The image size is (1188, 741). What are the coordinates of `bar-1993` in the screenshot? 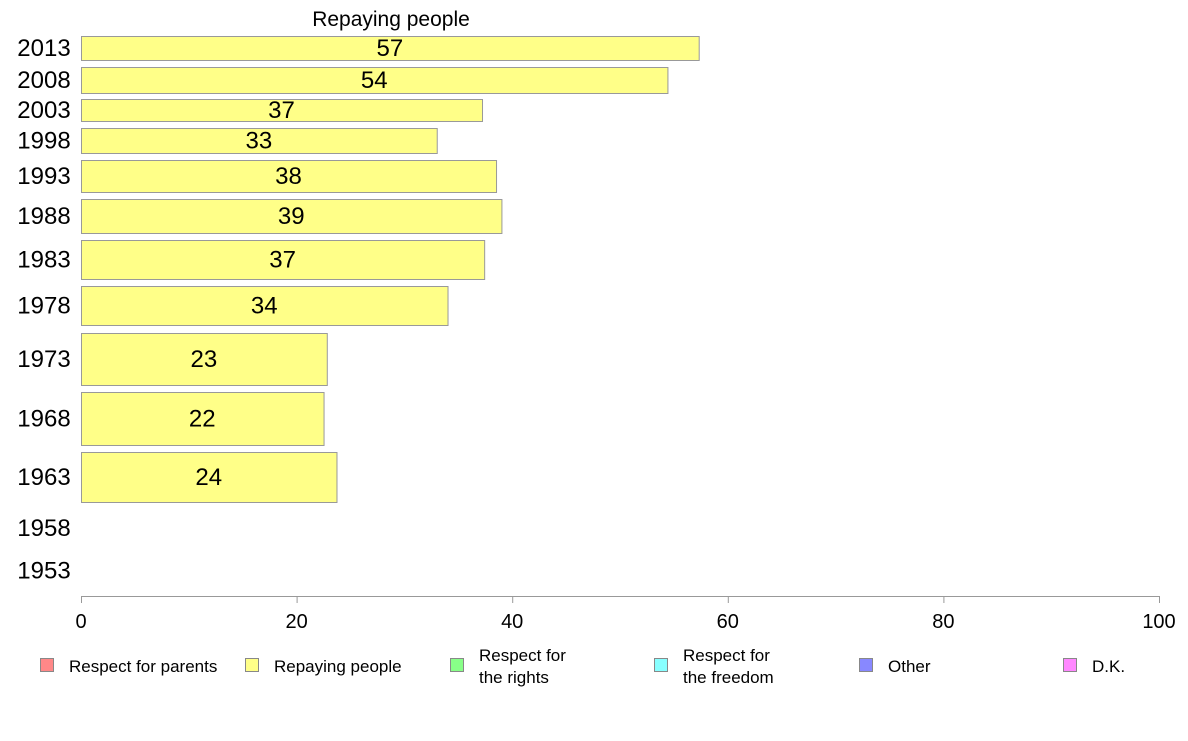 It's located at (289, 176).